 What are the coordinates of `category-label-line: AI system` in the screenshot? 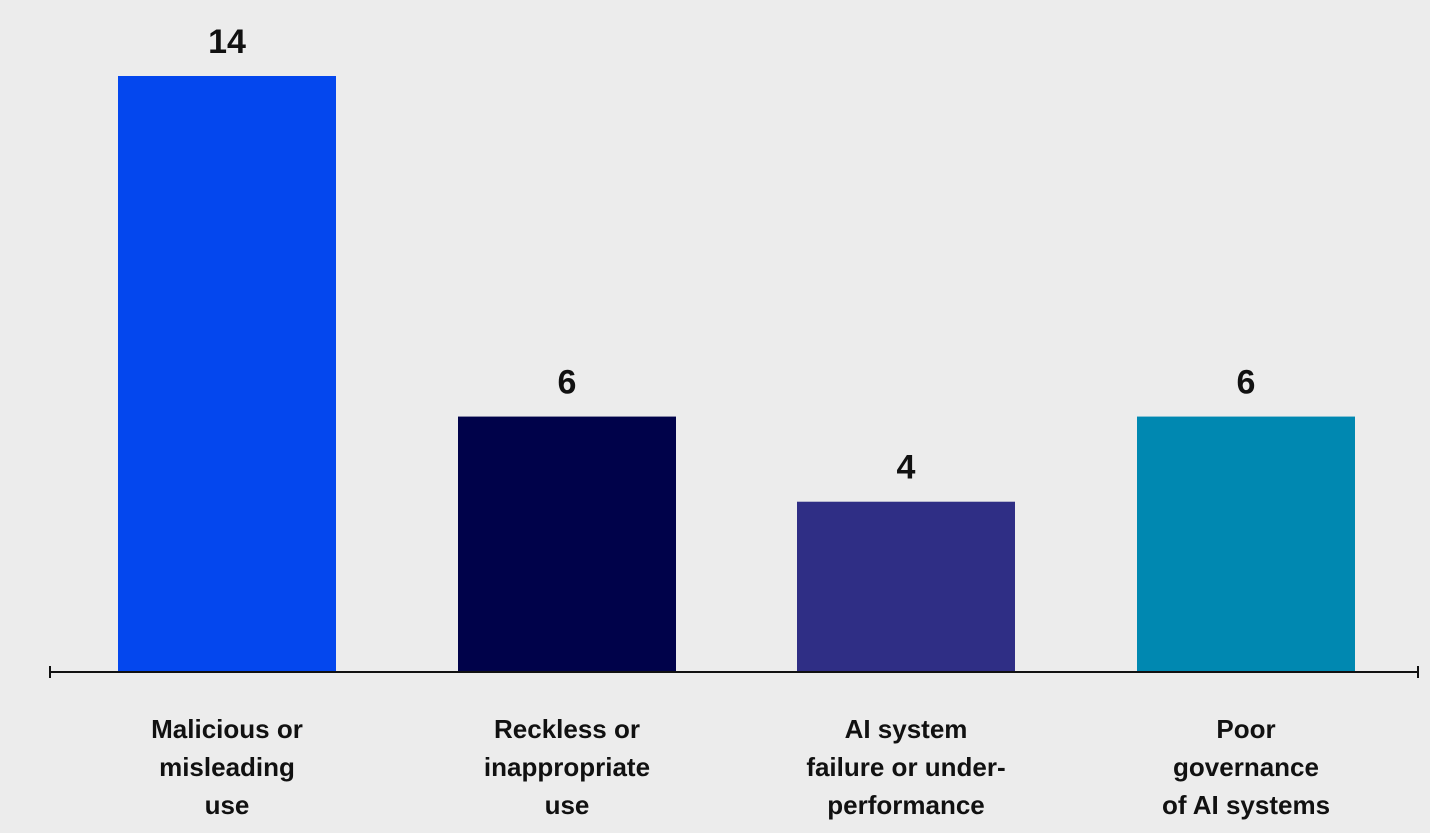 It's located at (906, 729).